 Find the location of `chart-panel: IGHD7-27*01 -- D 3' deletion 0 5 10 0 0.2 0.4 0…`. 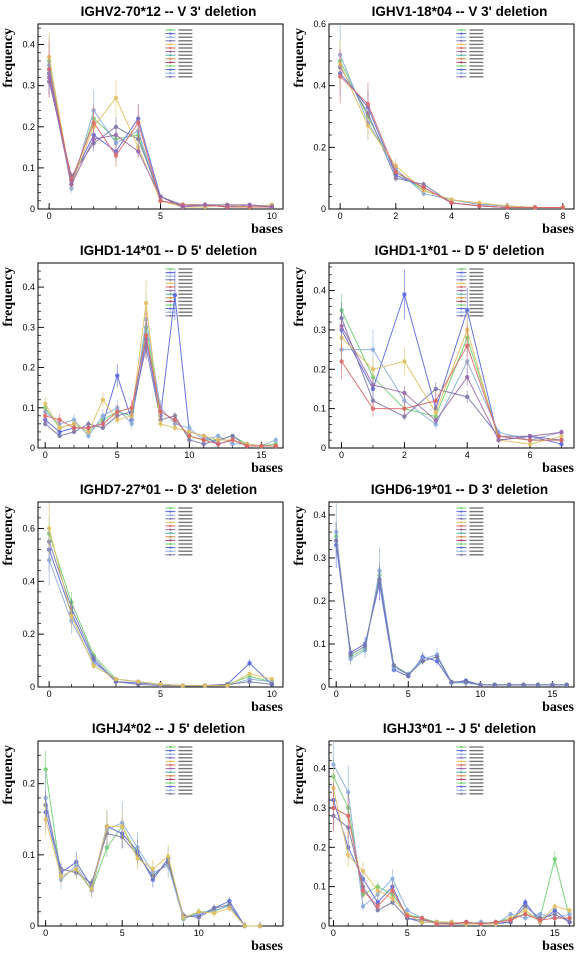

chart-panel: IGHD7-27*01 -- D 3' deletion 0 5 10 0 0.2 0.4 0… is located at coordinates (145, 597).